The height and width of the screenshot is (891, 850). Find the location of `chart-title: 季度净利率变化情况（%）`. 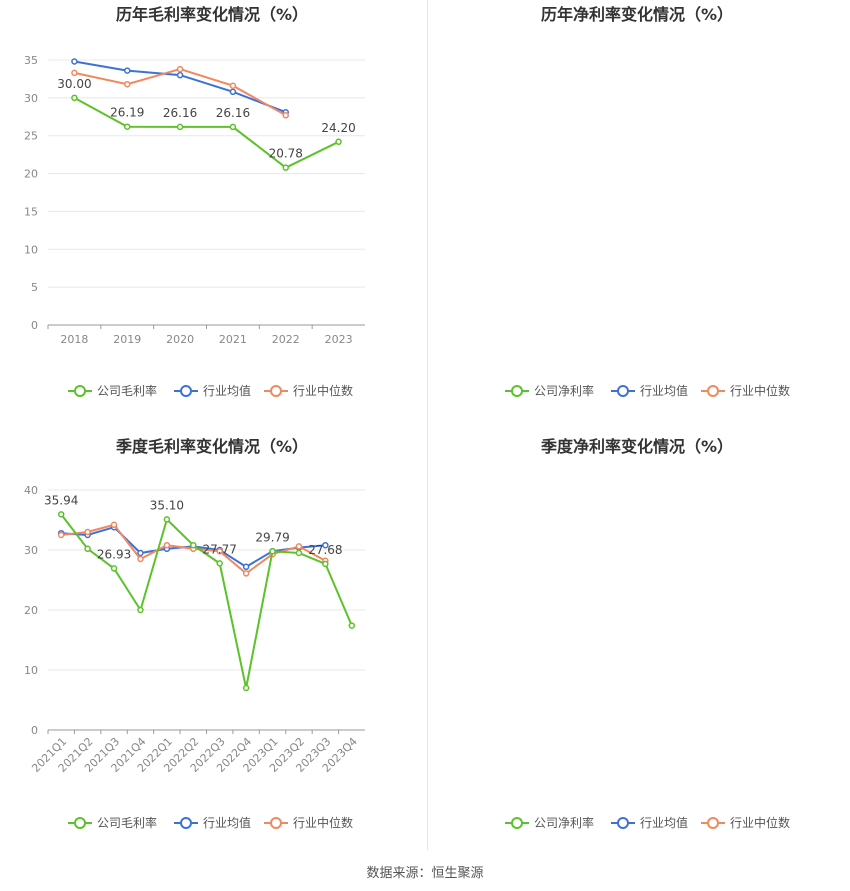

chart-title: 季度净利率变化情况（%） is located at coordinates (636, 446).